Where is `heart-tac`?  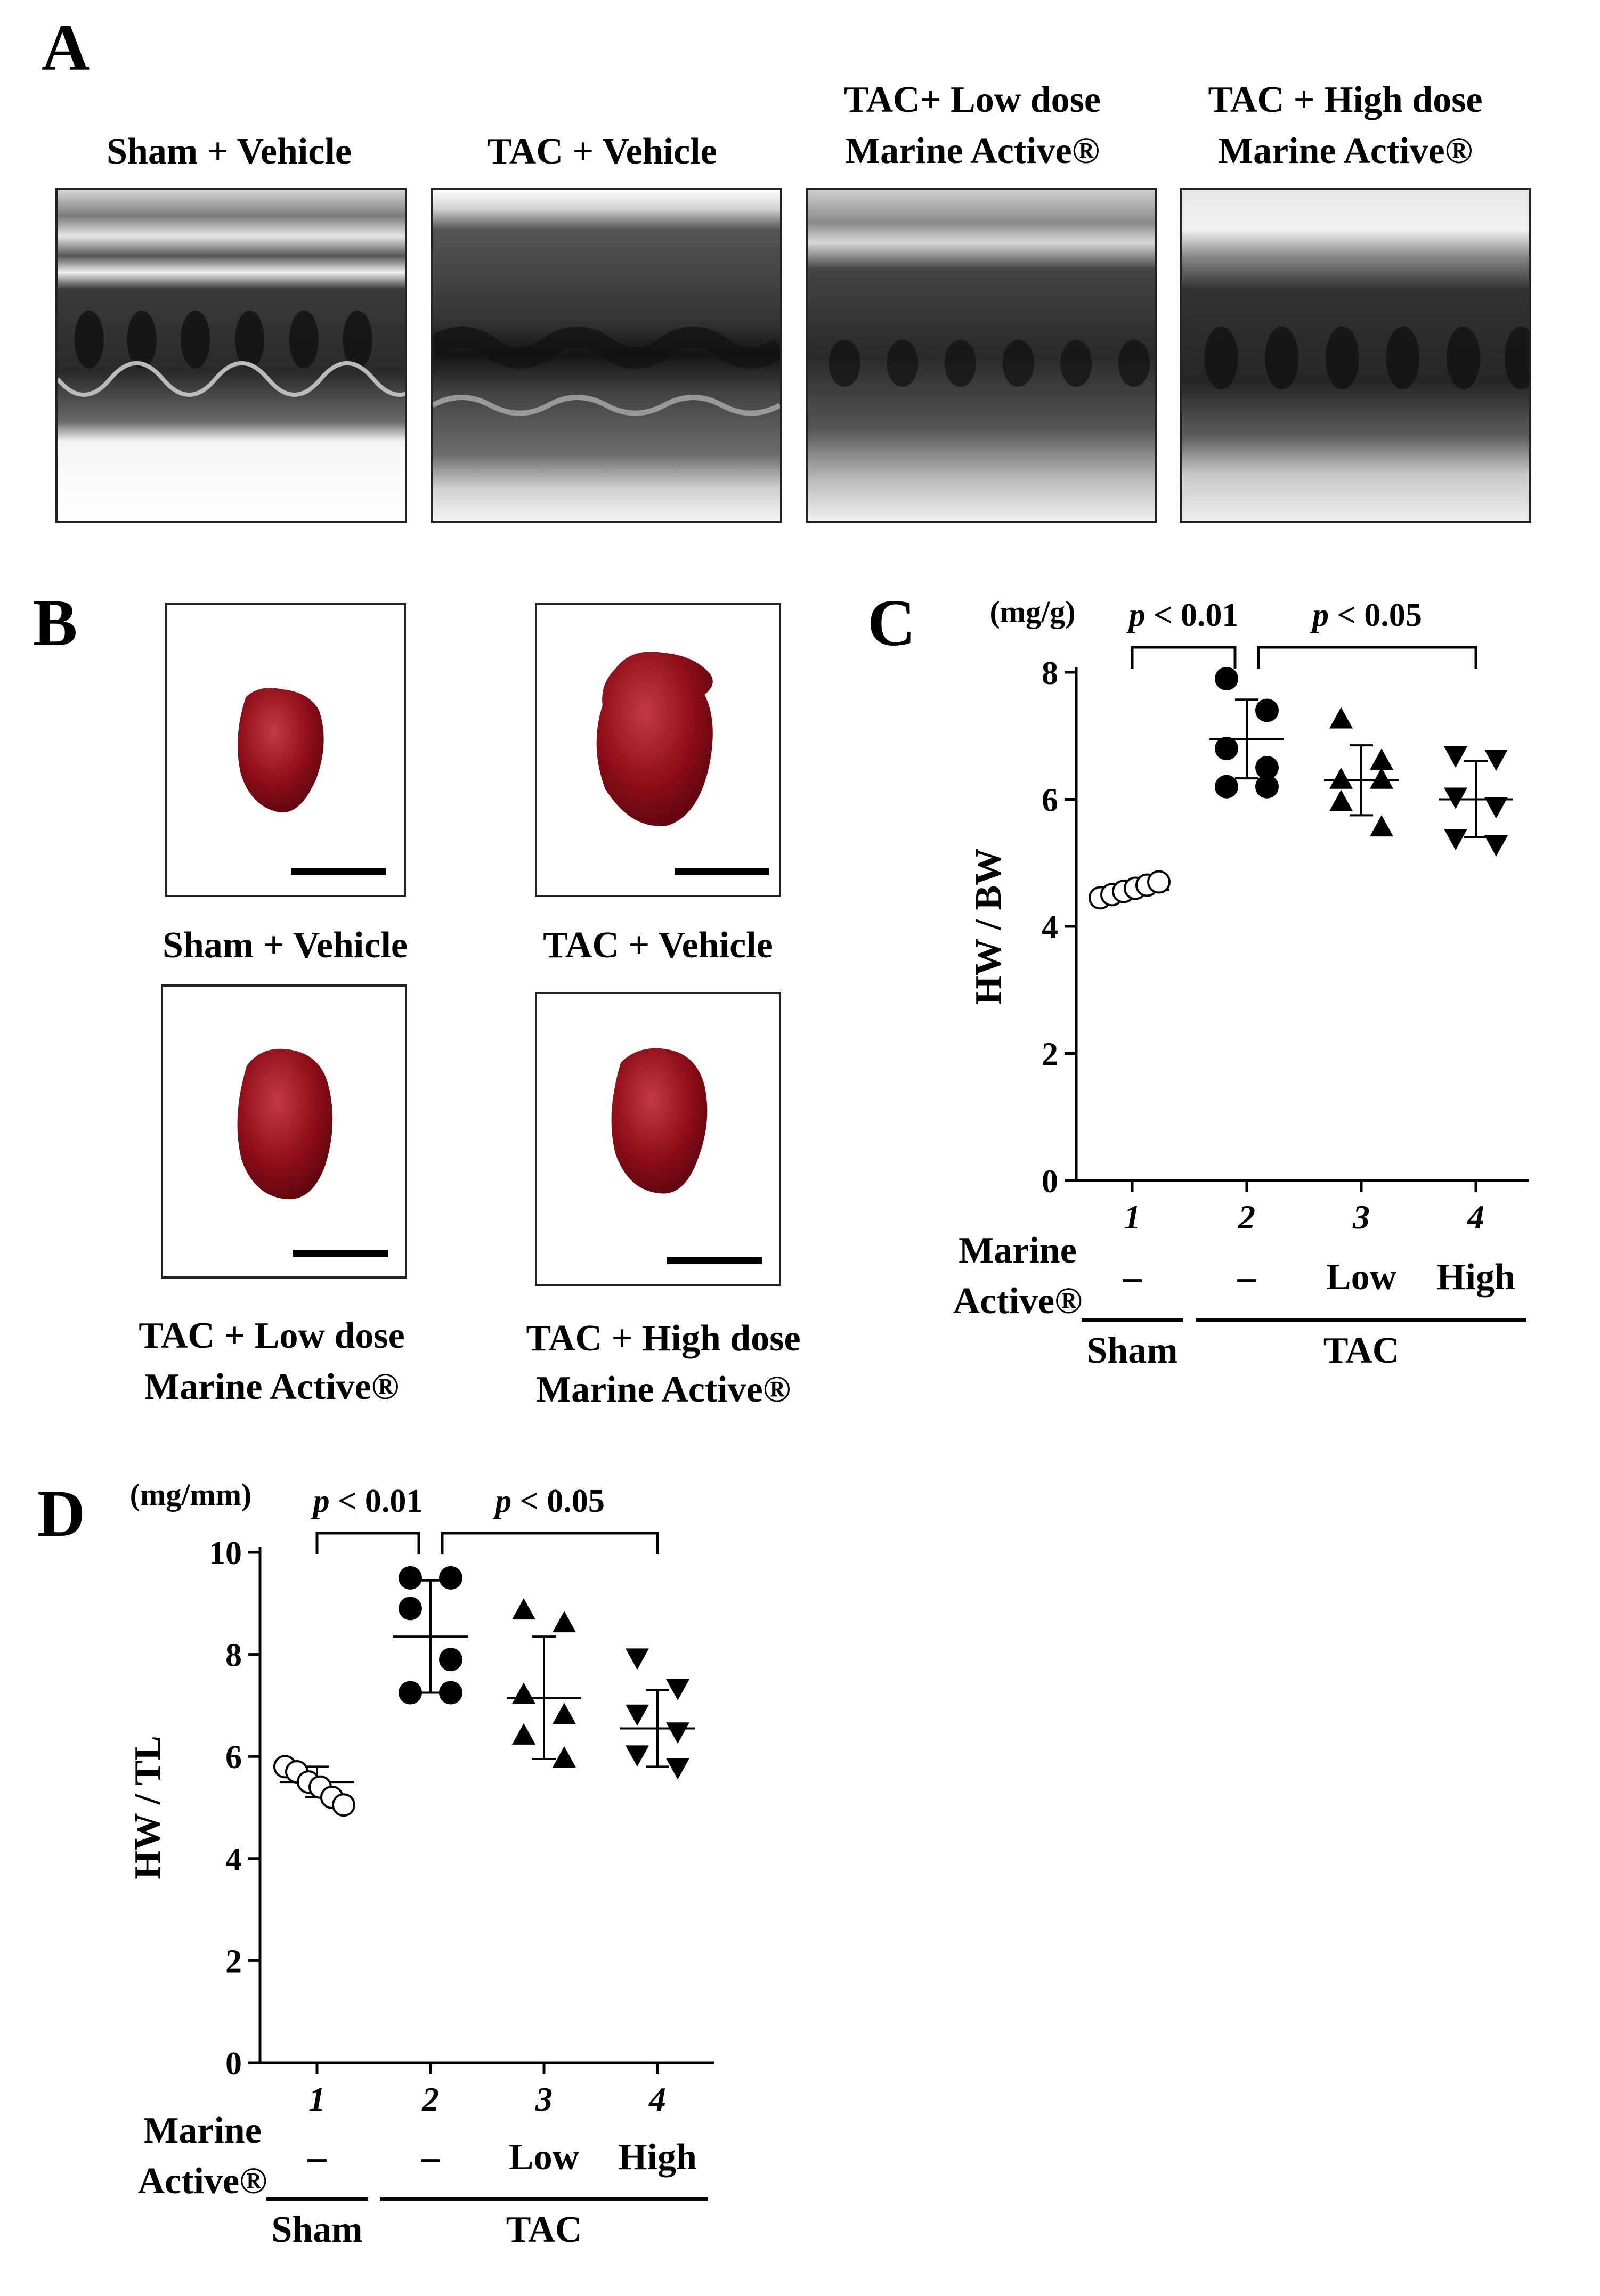
heart-tac is located at coordinates (655, 739).